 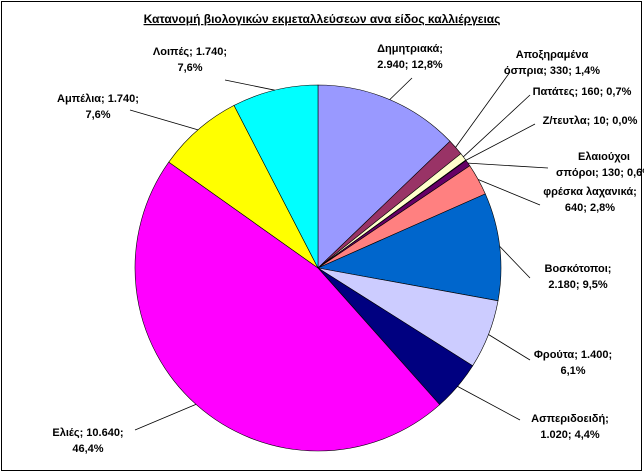 What do you see at coordinates (572, 371) in the screenshot?
I see `data-label: 6,1%` at bounding box center [572, 371].